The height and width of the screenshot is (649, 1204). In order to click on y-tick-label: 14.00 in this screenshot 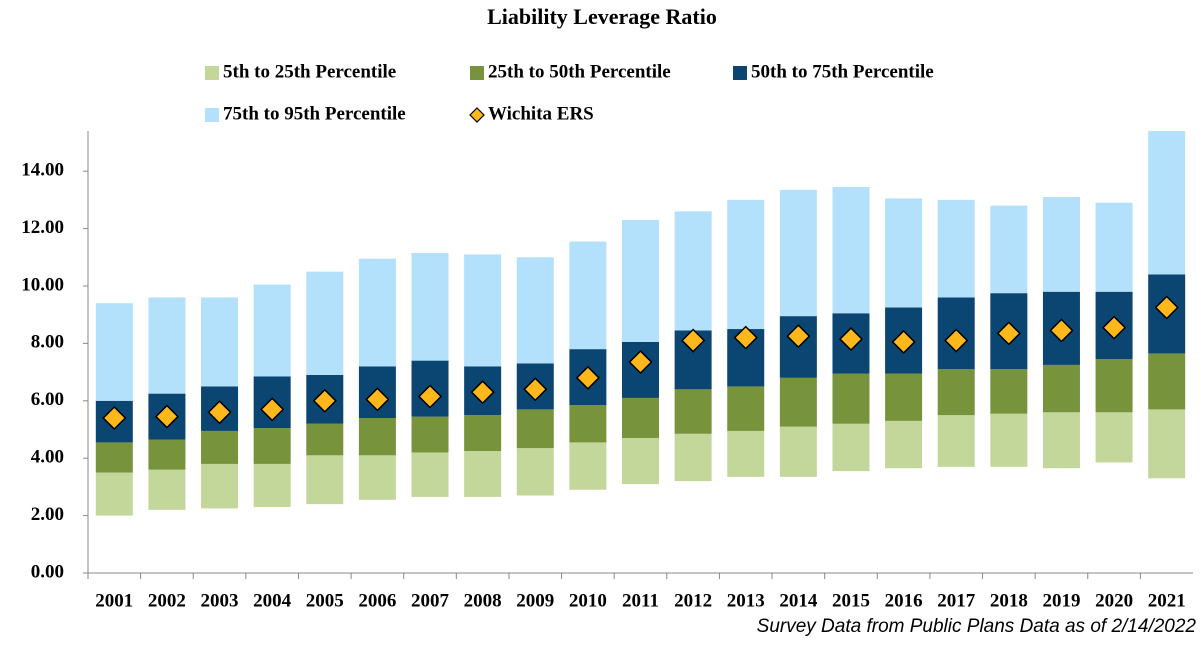, I will do `click(42, 170)`.